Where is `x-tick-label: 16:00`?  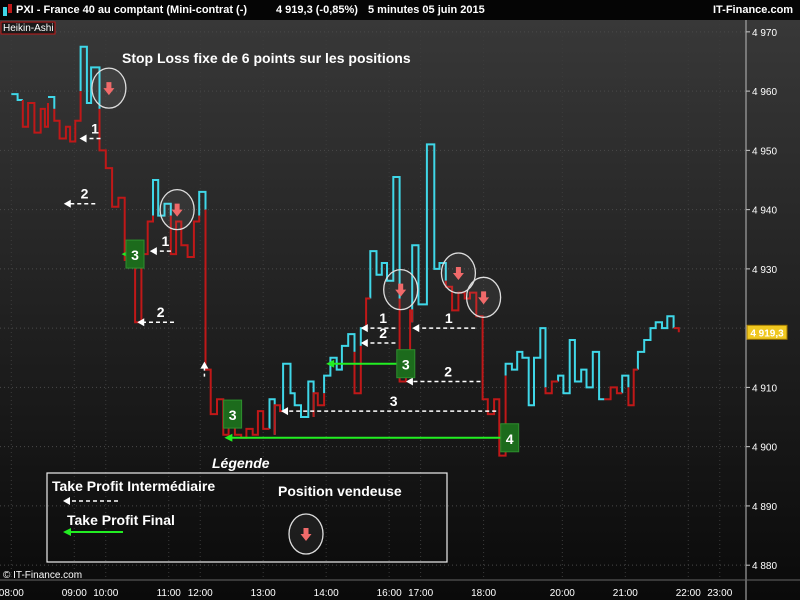 x-tick-label: 16:00 is located at coordinates (389, 593).